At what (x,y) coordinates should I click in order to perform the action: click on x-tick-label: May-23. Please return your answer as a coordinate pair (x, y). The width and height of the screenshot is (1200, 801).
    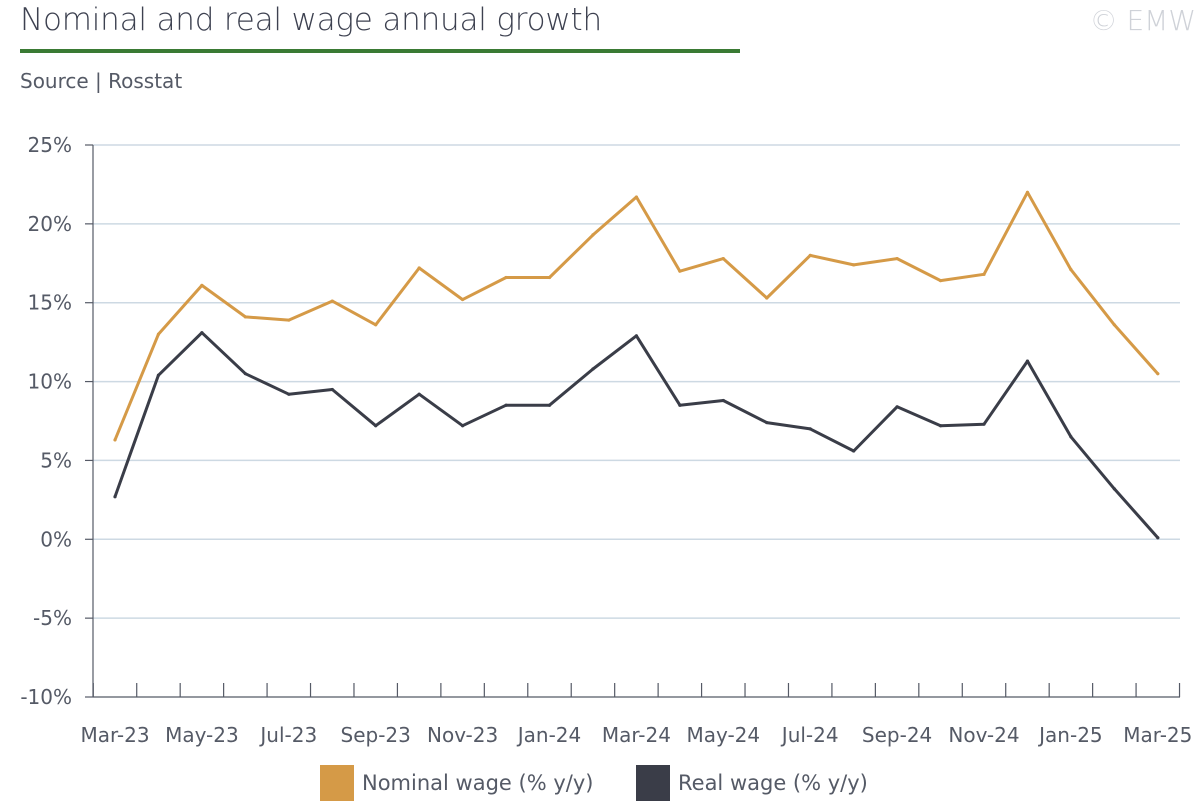
    Looking at the image, I should click on (202, 735).